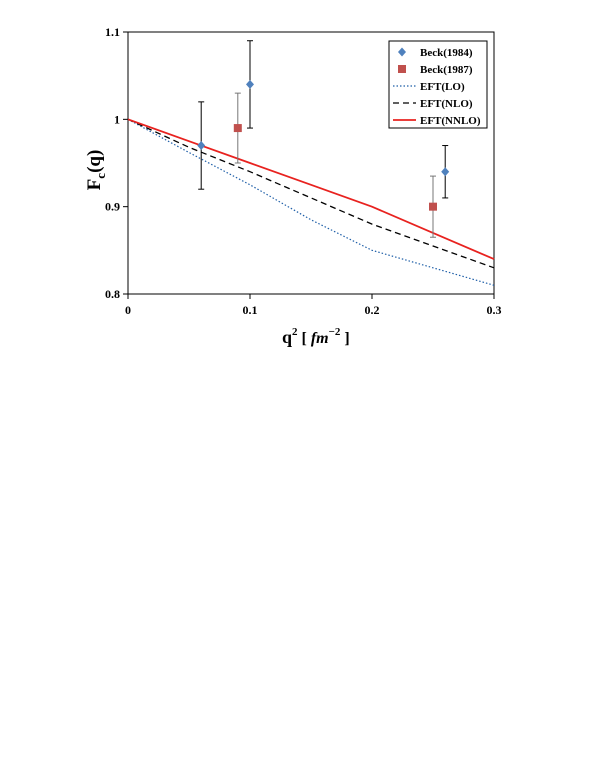  What do you see at coordinates (402, 69) in the screenshot?
I see `legend-symbol-square` at bounding box center [402, 69].